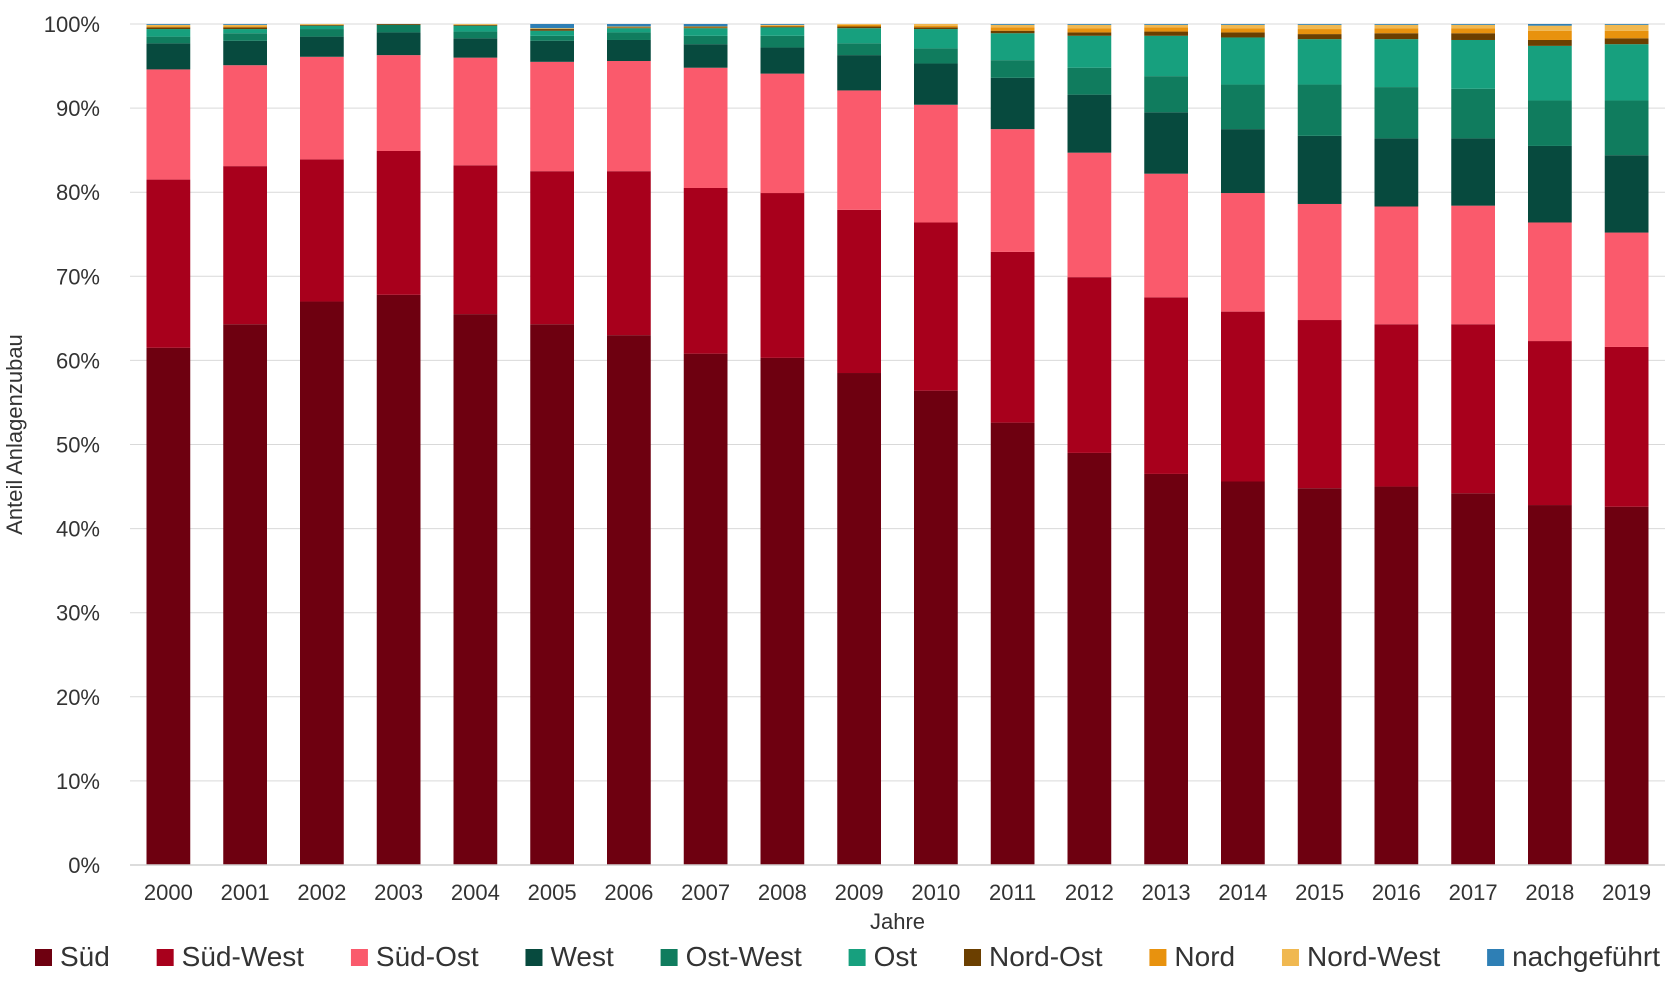 This screenshot has width=1676, height=1005. Describe the element at coordinates (1374, 956) in the screenshot. I see `legend-label: Nord-West` at that location.